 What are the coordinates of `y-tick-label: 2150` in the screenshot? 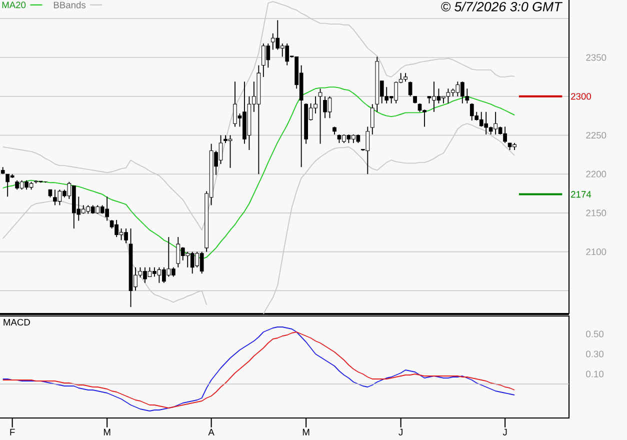 It's located at (596, 213).